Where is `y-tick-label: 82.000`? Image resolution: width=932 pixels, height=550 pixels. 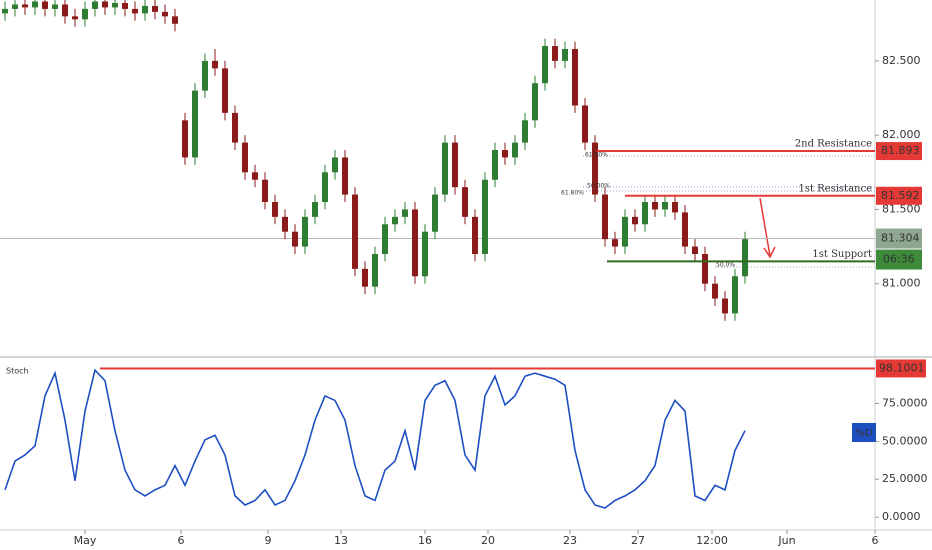 y-tick-label: 82.000 is located at coordinates (901, 134).